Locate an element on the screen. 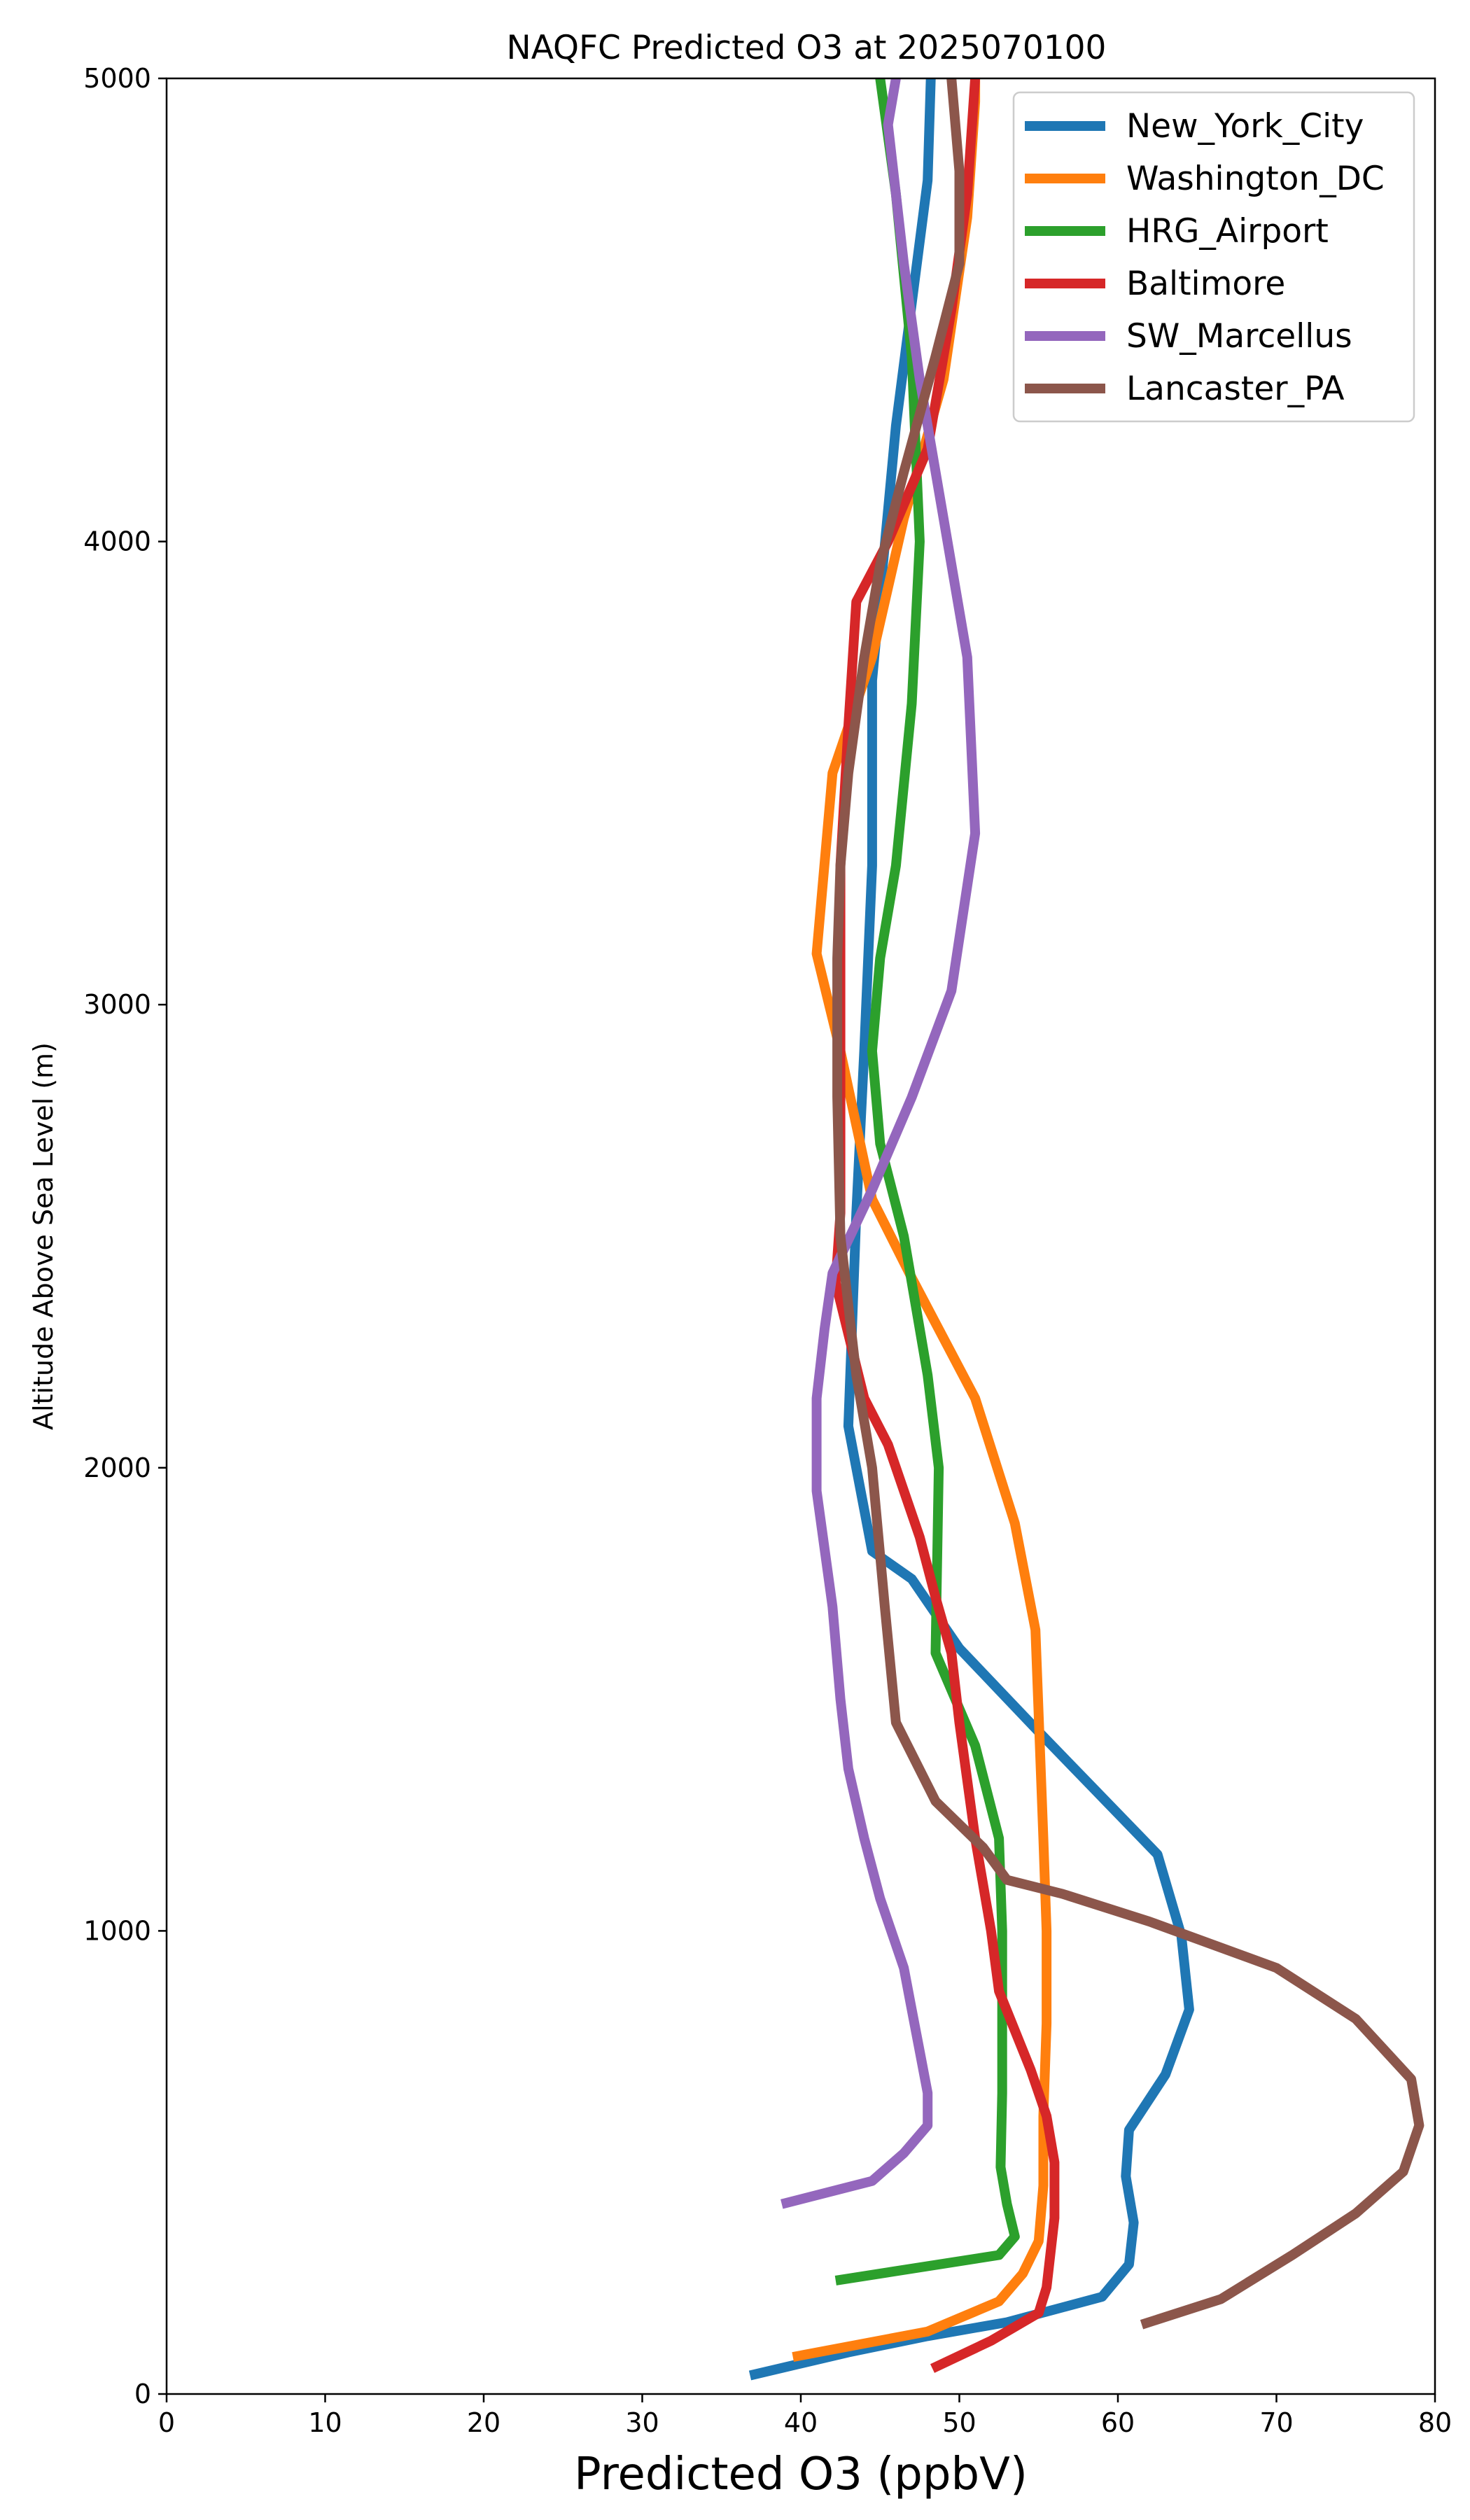 The height and width of the screenshot is (2520, 1470). legend-label: Washington_DC is located at coordinates (1255, 179).